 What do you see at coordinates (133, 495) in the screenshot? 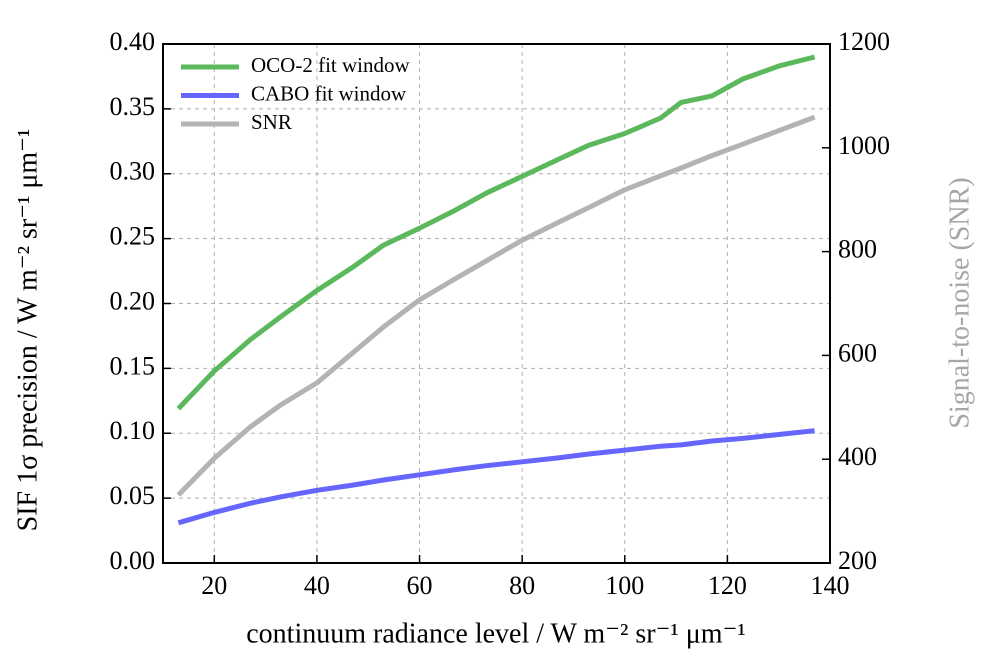
I see `y-tick-label: 0.05` at bounding box center [133, 495].